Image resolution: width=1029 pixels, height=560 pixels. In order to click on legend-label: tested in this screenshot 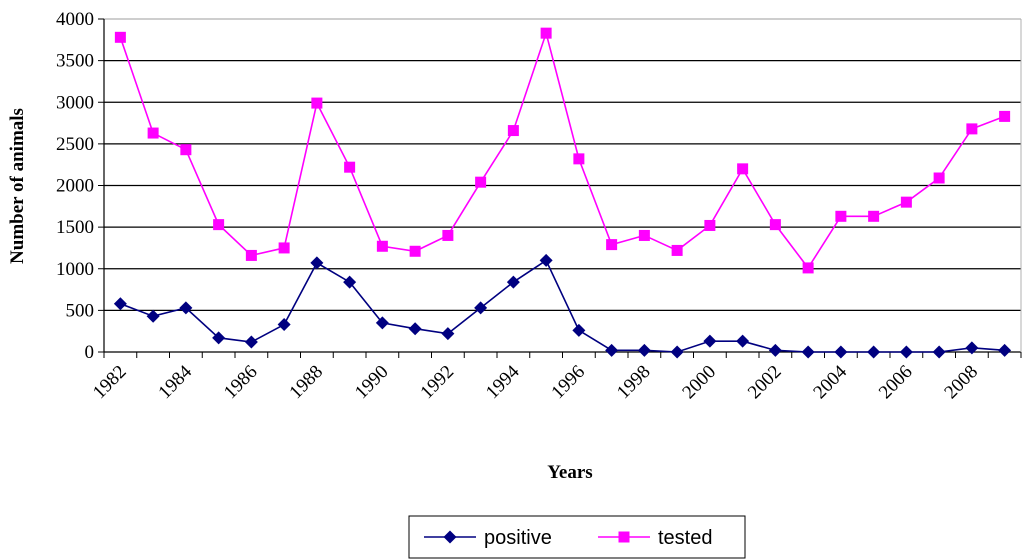, I will do `click(685, 538)`.